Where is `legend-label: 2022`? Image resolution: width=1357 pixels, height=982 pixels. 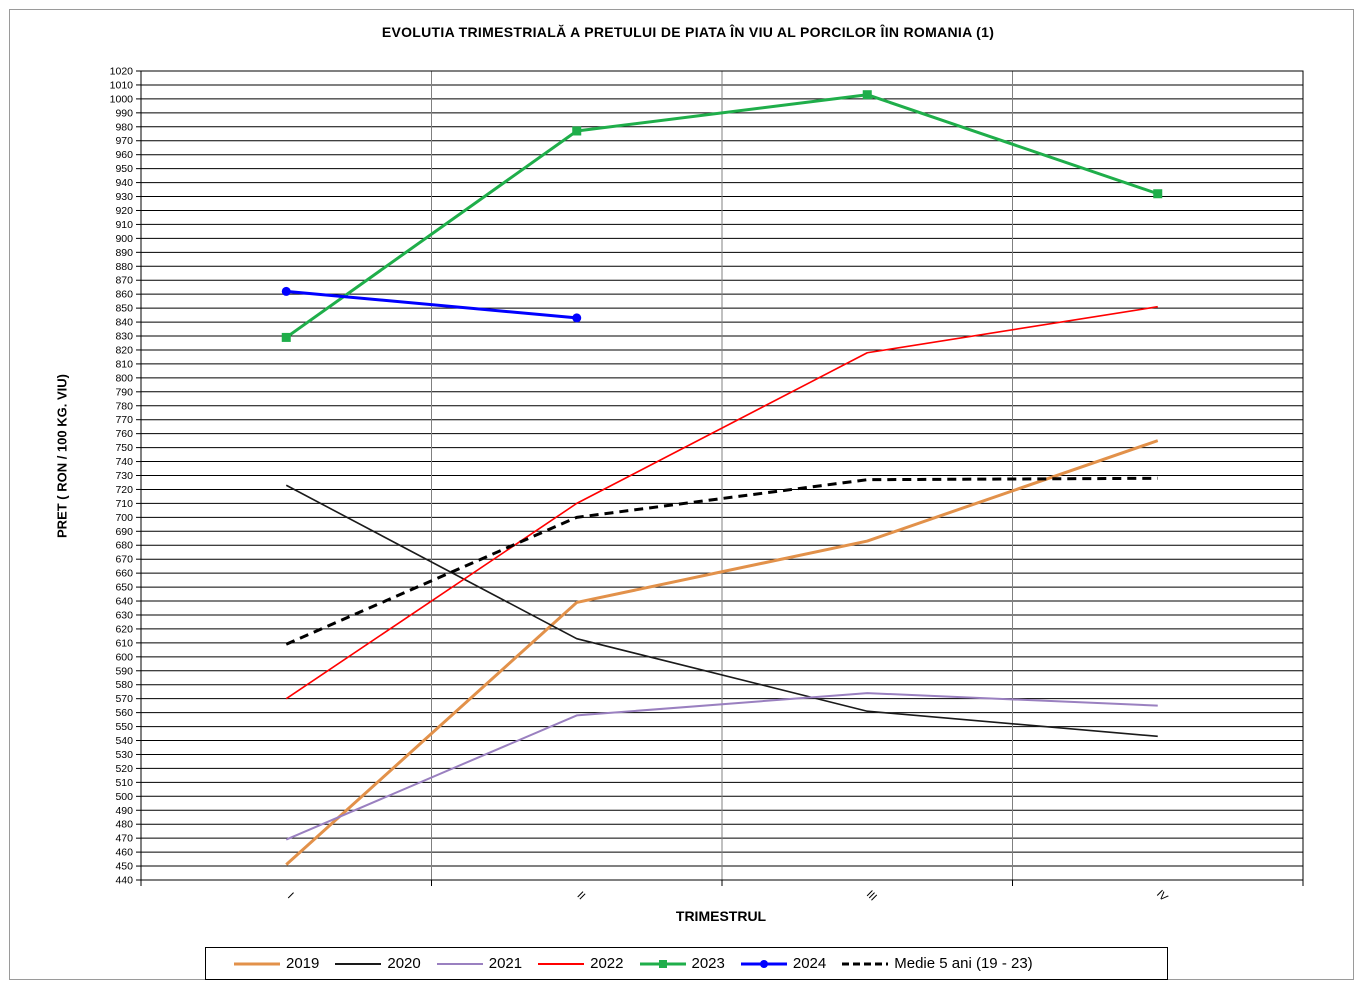 legend-label: 2022 is located at coordinates (607, 963).